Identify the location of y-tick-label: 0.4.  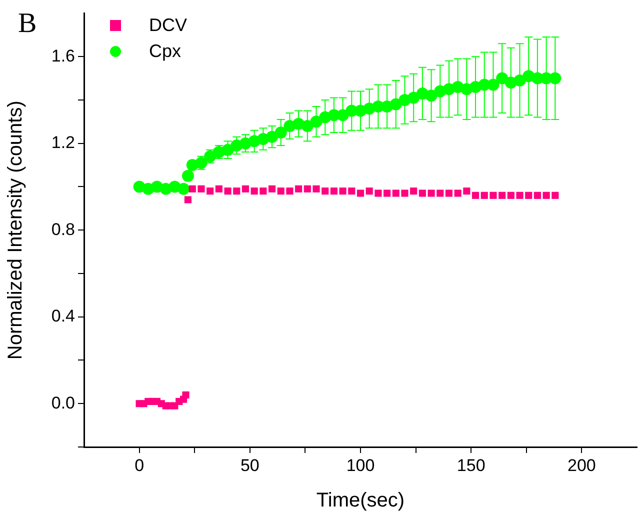
(63, 316).